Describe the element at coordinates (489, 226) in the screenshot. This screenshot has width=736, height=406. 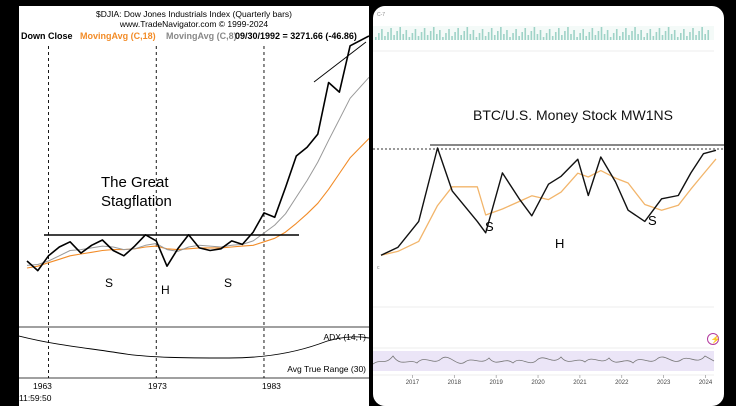
I see `pattern-label-left-shoulder: S` at that location.